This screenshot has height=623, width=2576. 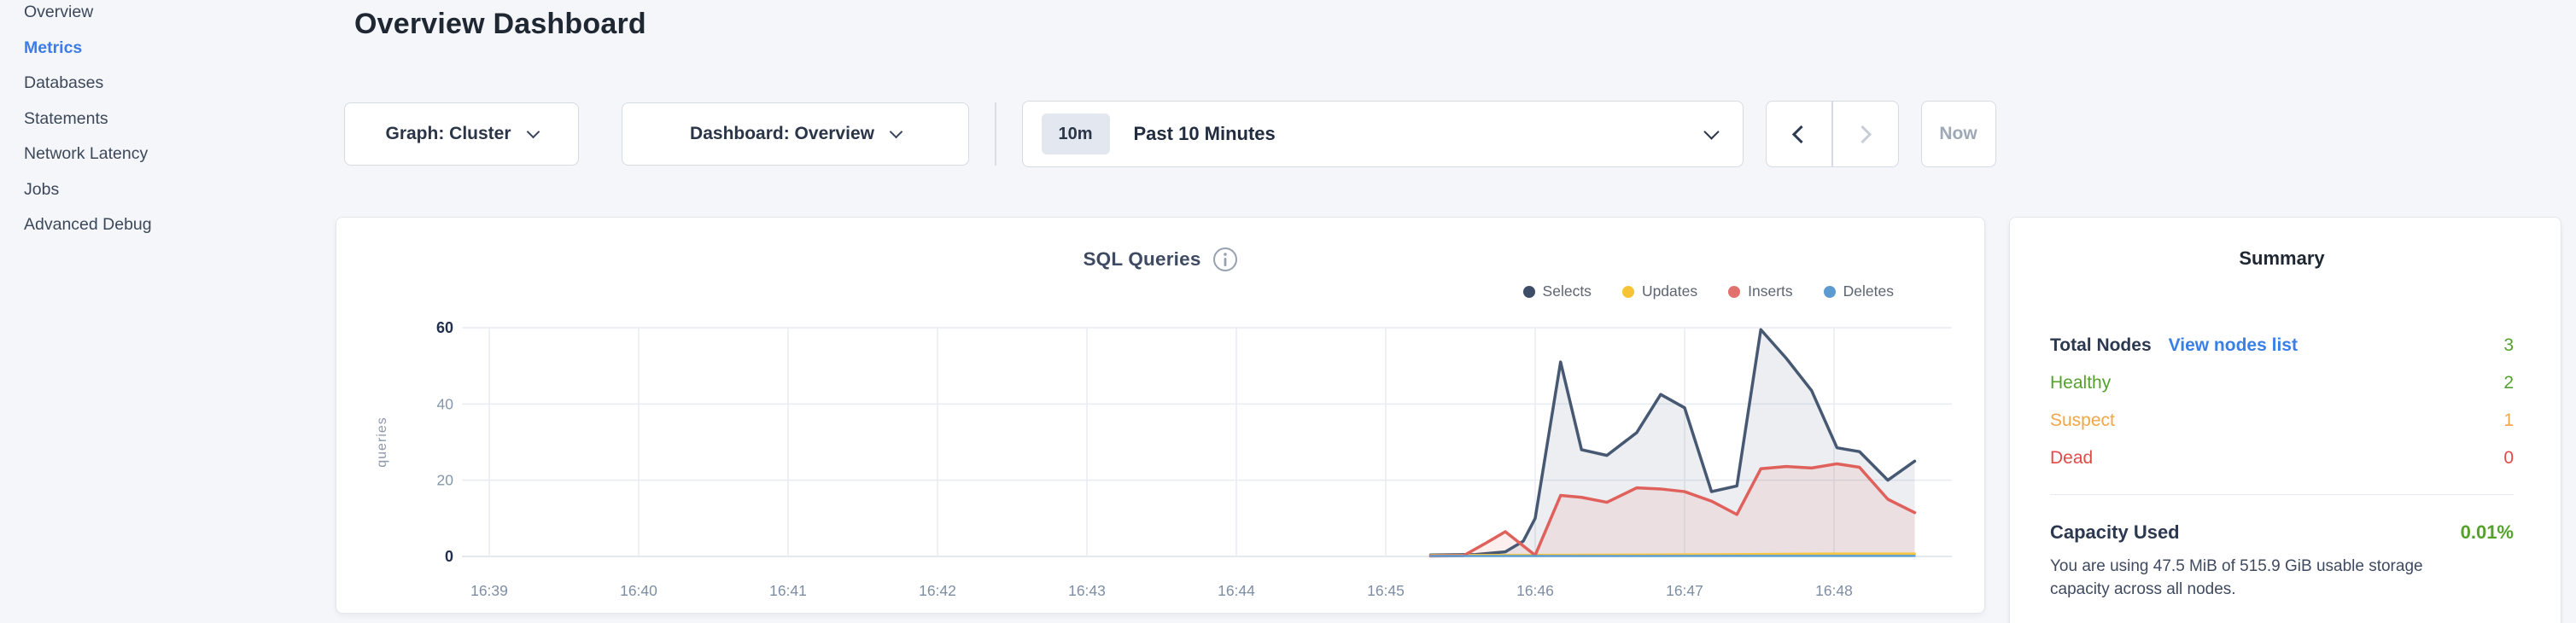 What do you see at coordinates (2508, 383) in the screenshot?
I see `summary-row-value: 2` at bounding box center [2508, 383].